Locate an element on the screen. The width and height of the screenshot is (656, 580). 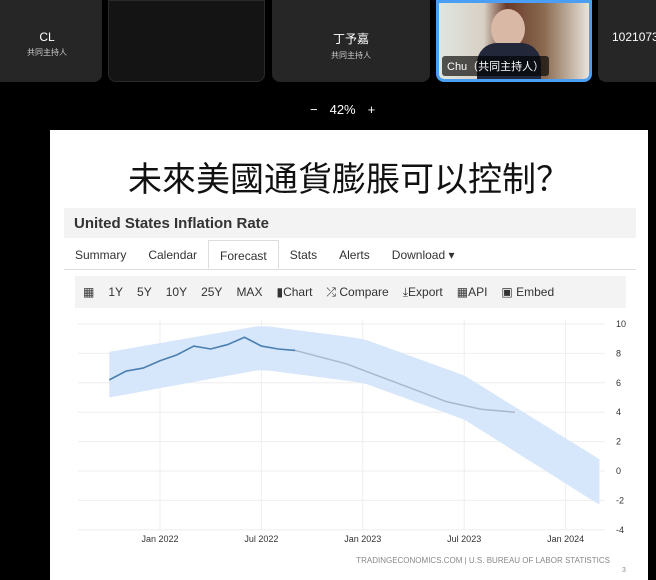
video-face is located at coordinates (508, 29).